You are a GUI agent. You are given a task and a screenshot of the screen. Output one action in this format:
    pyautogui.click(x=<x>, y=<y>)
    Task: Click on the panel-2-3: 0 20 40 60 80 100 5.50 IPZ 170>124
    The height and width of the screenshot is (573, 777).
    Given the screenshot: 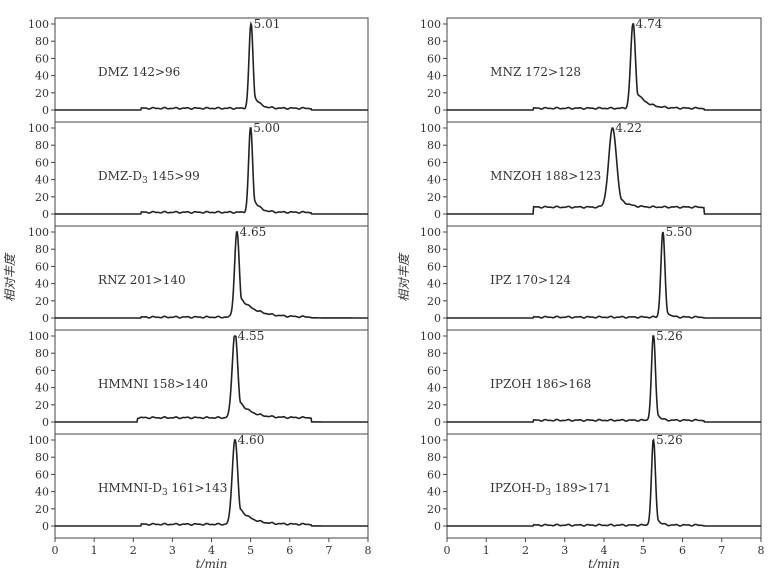 What is the action you would take?
    pyautogui.click(x=591, y=278)
    